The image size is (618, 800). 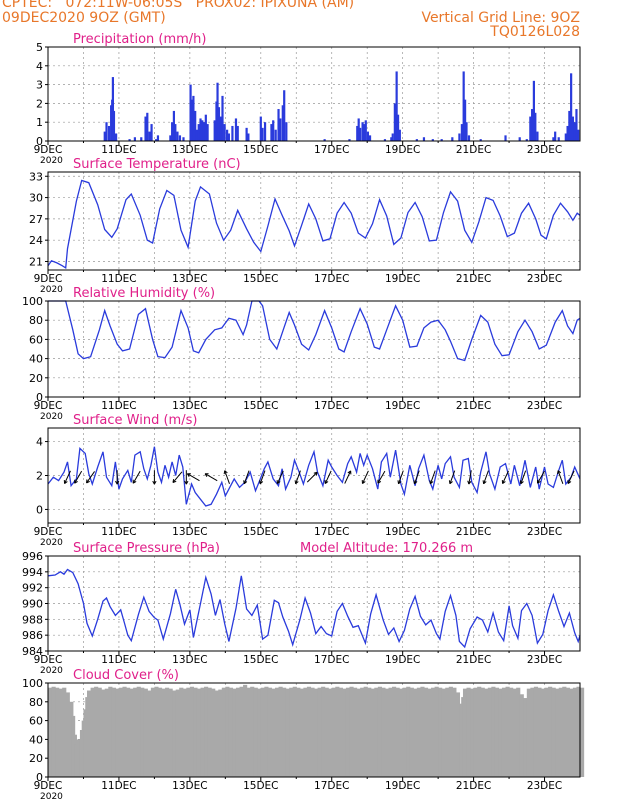 What do you see at coordinates (331, 660) in the screenshot?
I see `x-tick-label: 17DEC` at bounding box center [331, 660].